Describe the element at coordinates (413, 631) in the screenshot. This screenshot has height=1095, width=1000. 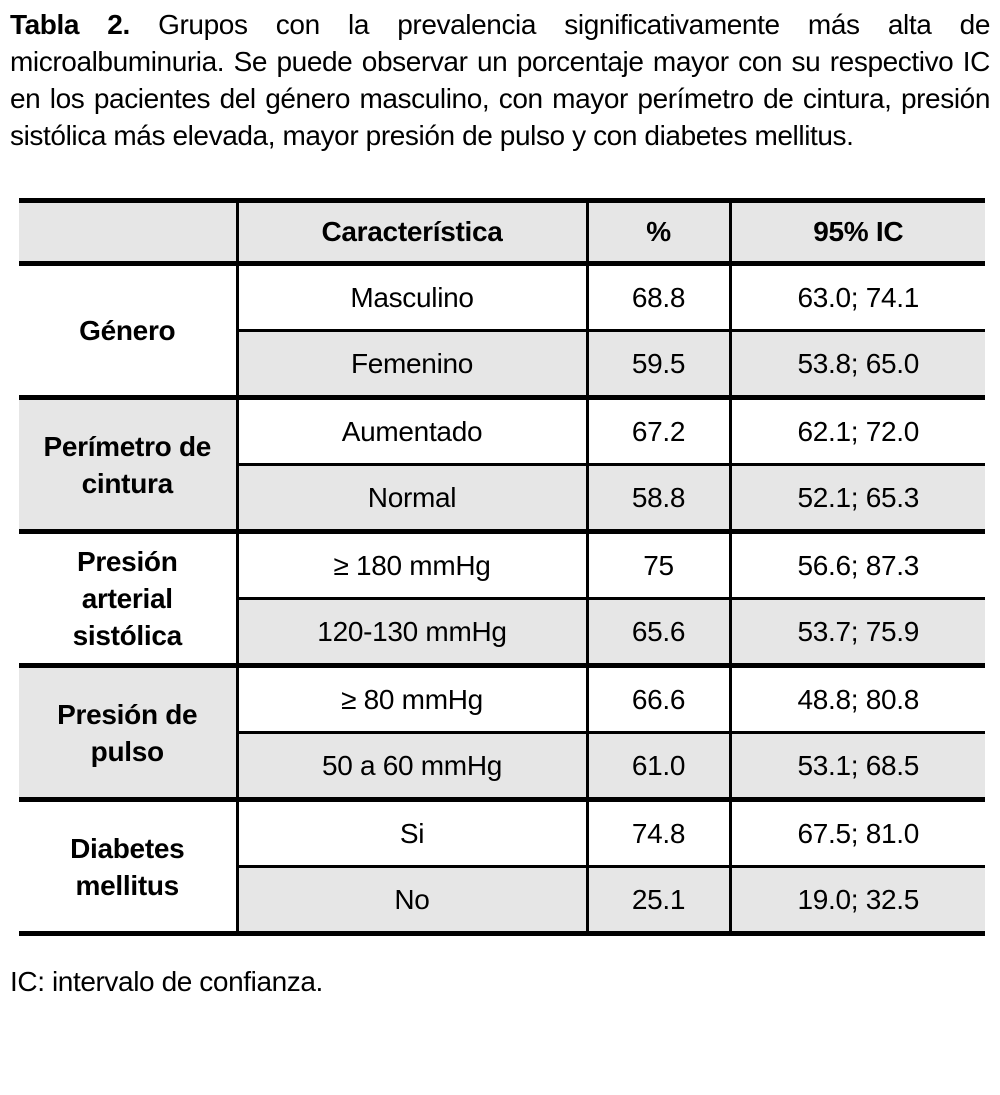
I see `cell-characteristic: 120-130 mmHg` at that location.